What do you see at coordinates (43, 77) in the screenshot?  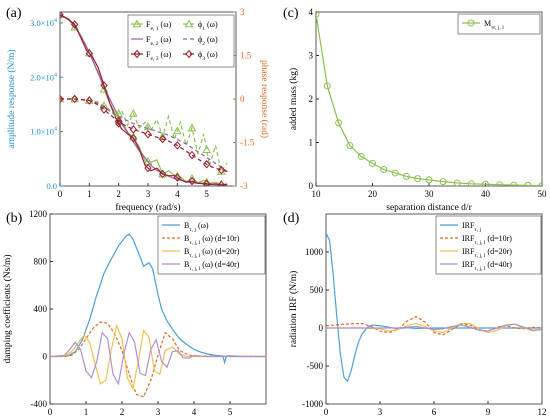 I see `y-tick-label-left: 2.0×10⁴` at bounding box center [43, 77].